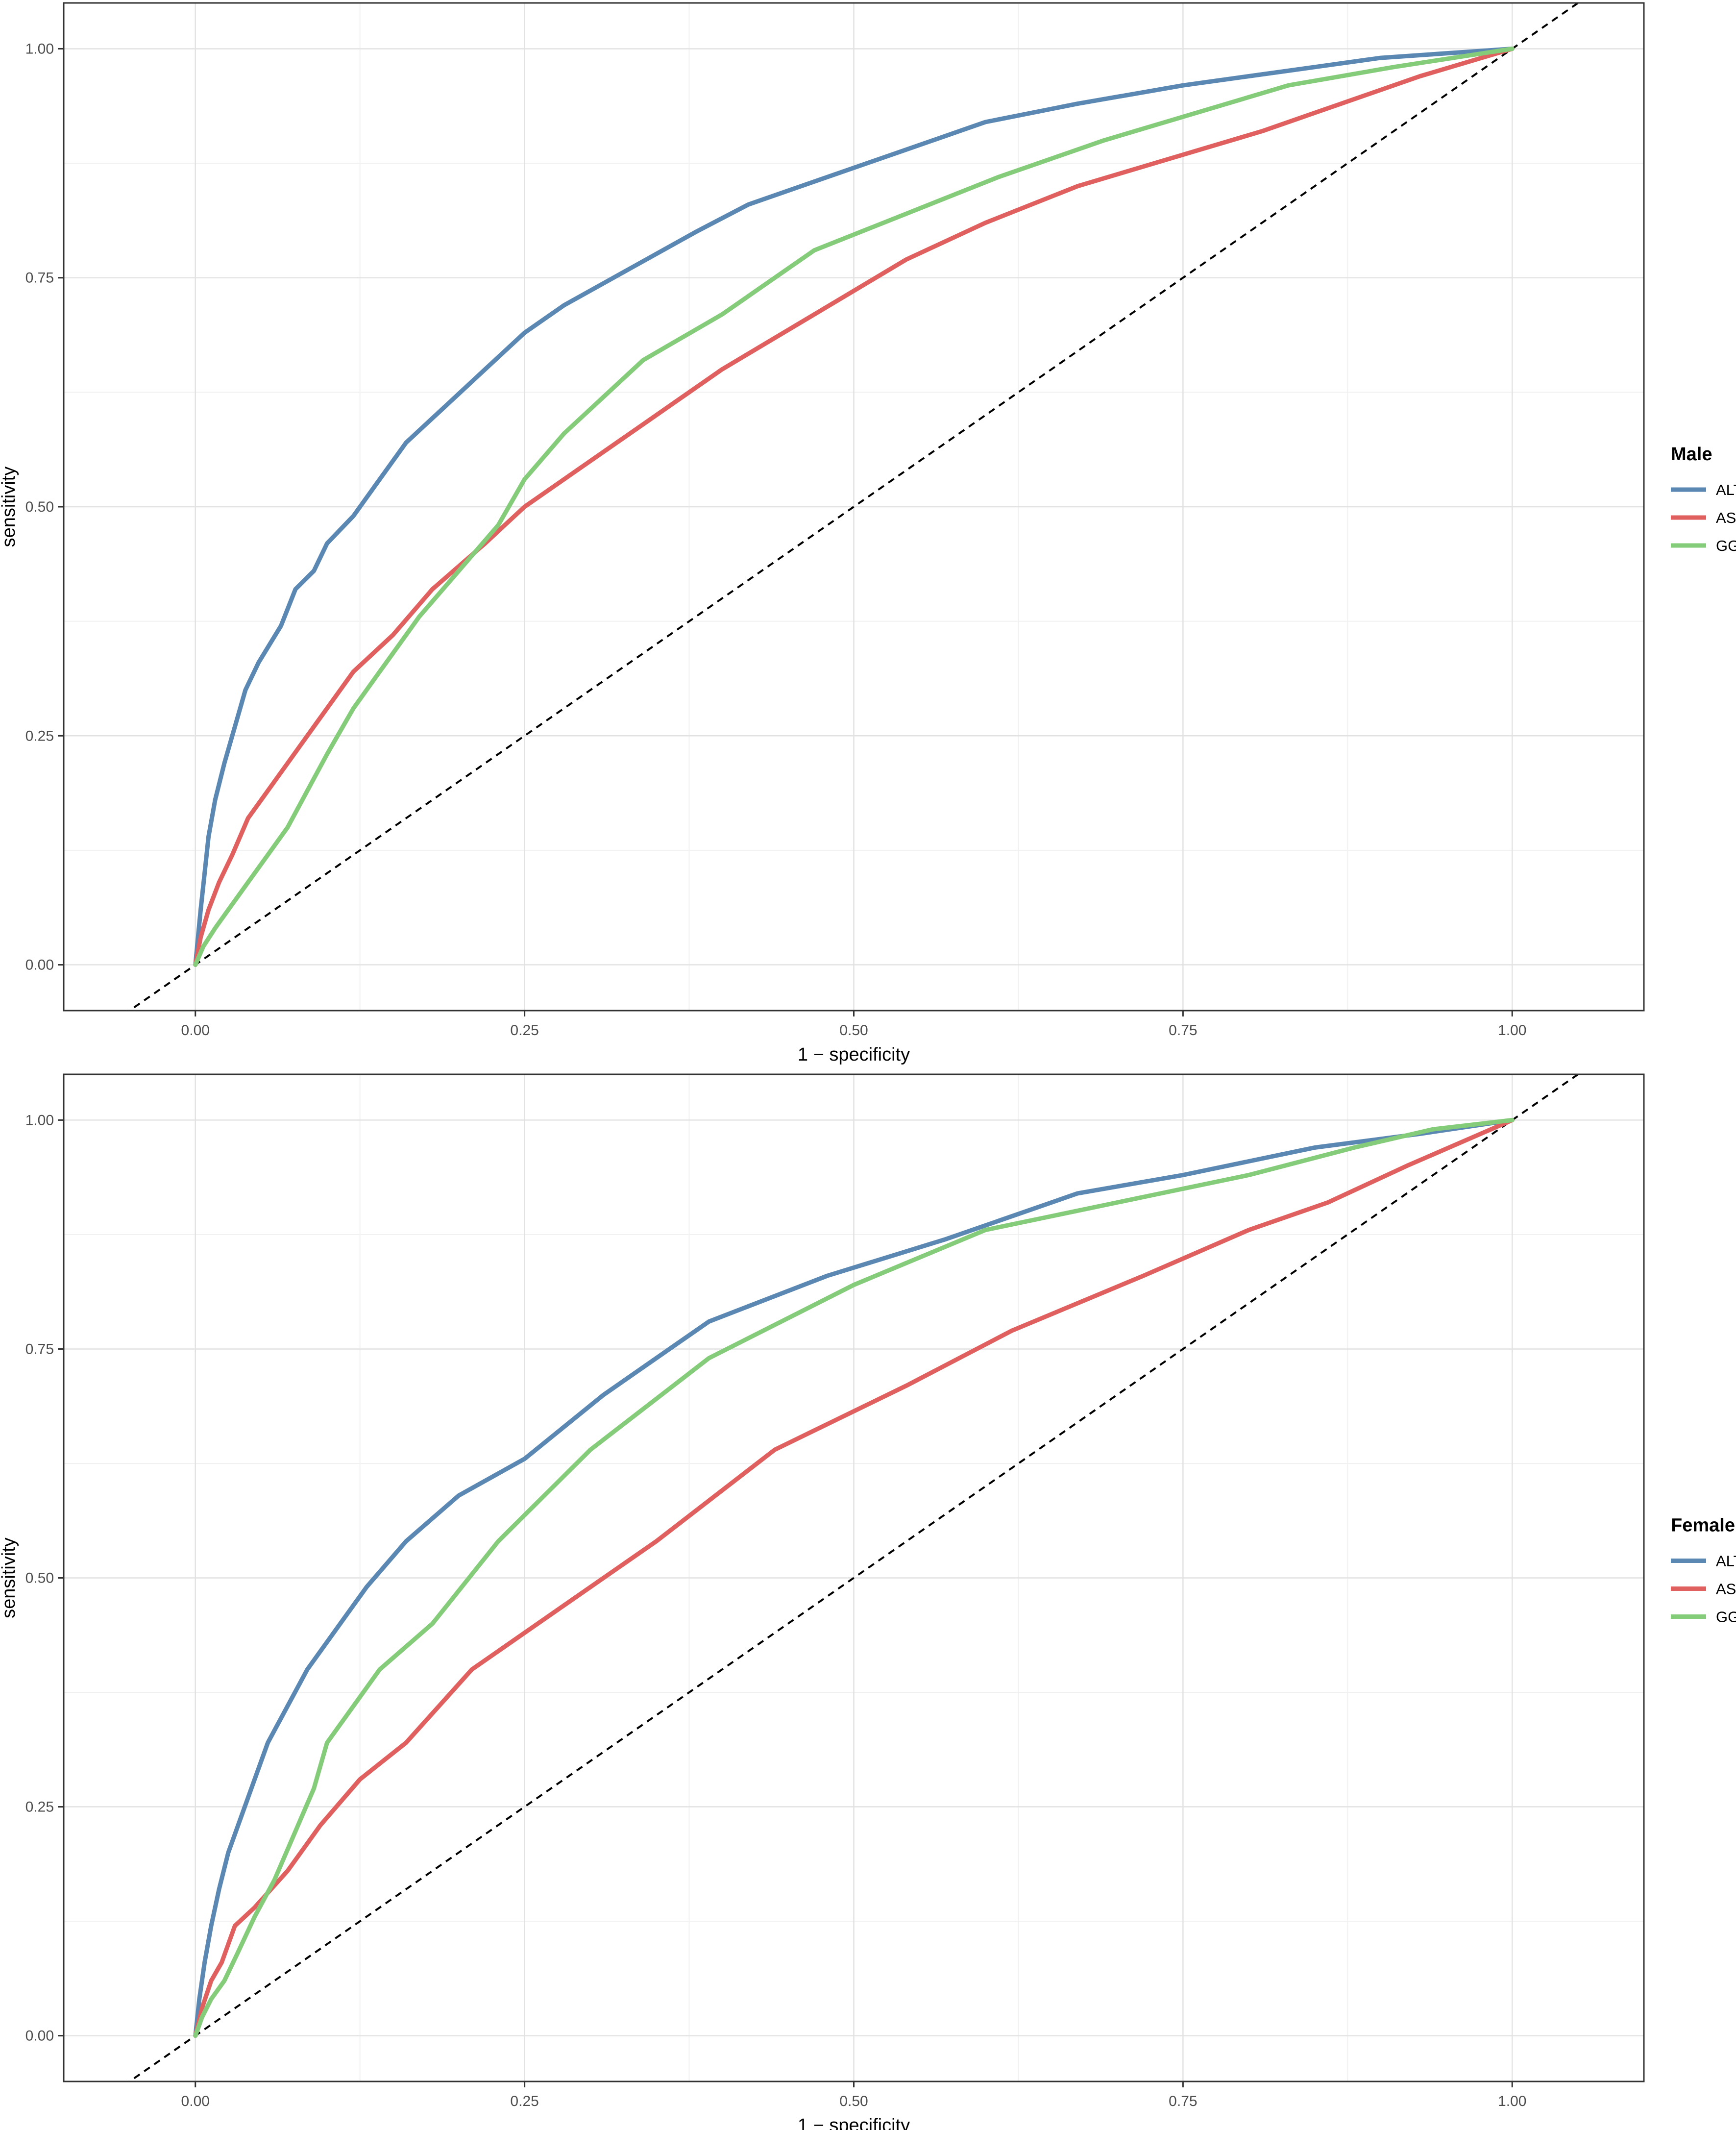 This screenshot has width=1736, height=2130. I want to click on legend-title: Female, so click(1703, 1525).